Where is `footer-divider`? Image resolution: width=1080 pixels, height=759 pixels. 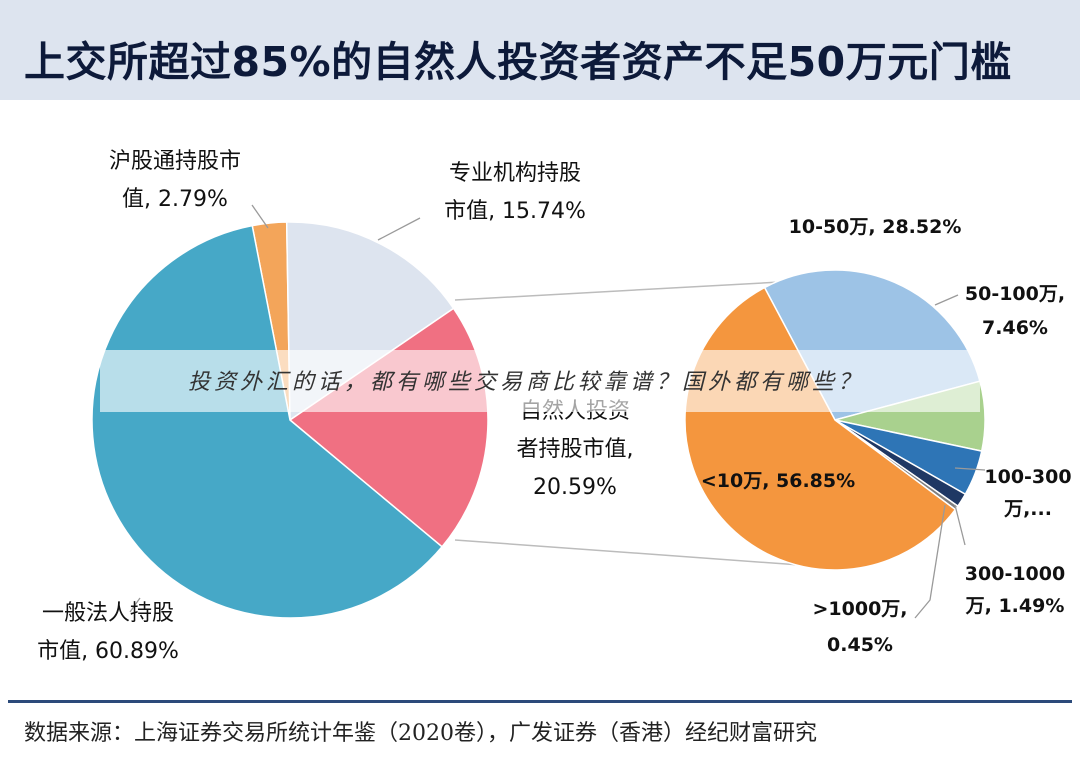
footer-divider is located at coordinates (540, 701).